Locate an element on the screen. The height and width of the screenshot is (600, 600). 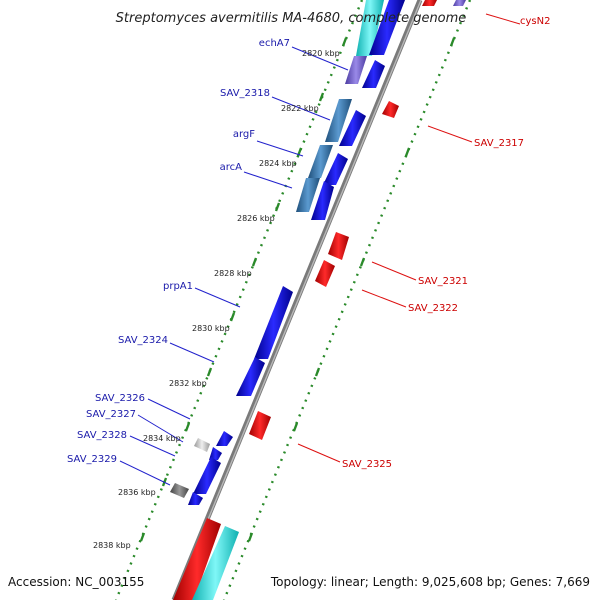
gene-label-SAV_2321: SAV_2321 is located at coordinates (443, 281).